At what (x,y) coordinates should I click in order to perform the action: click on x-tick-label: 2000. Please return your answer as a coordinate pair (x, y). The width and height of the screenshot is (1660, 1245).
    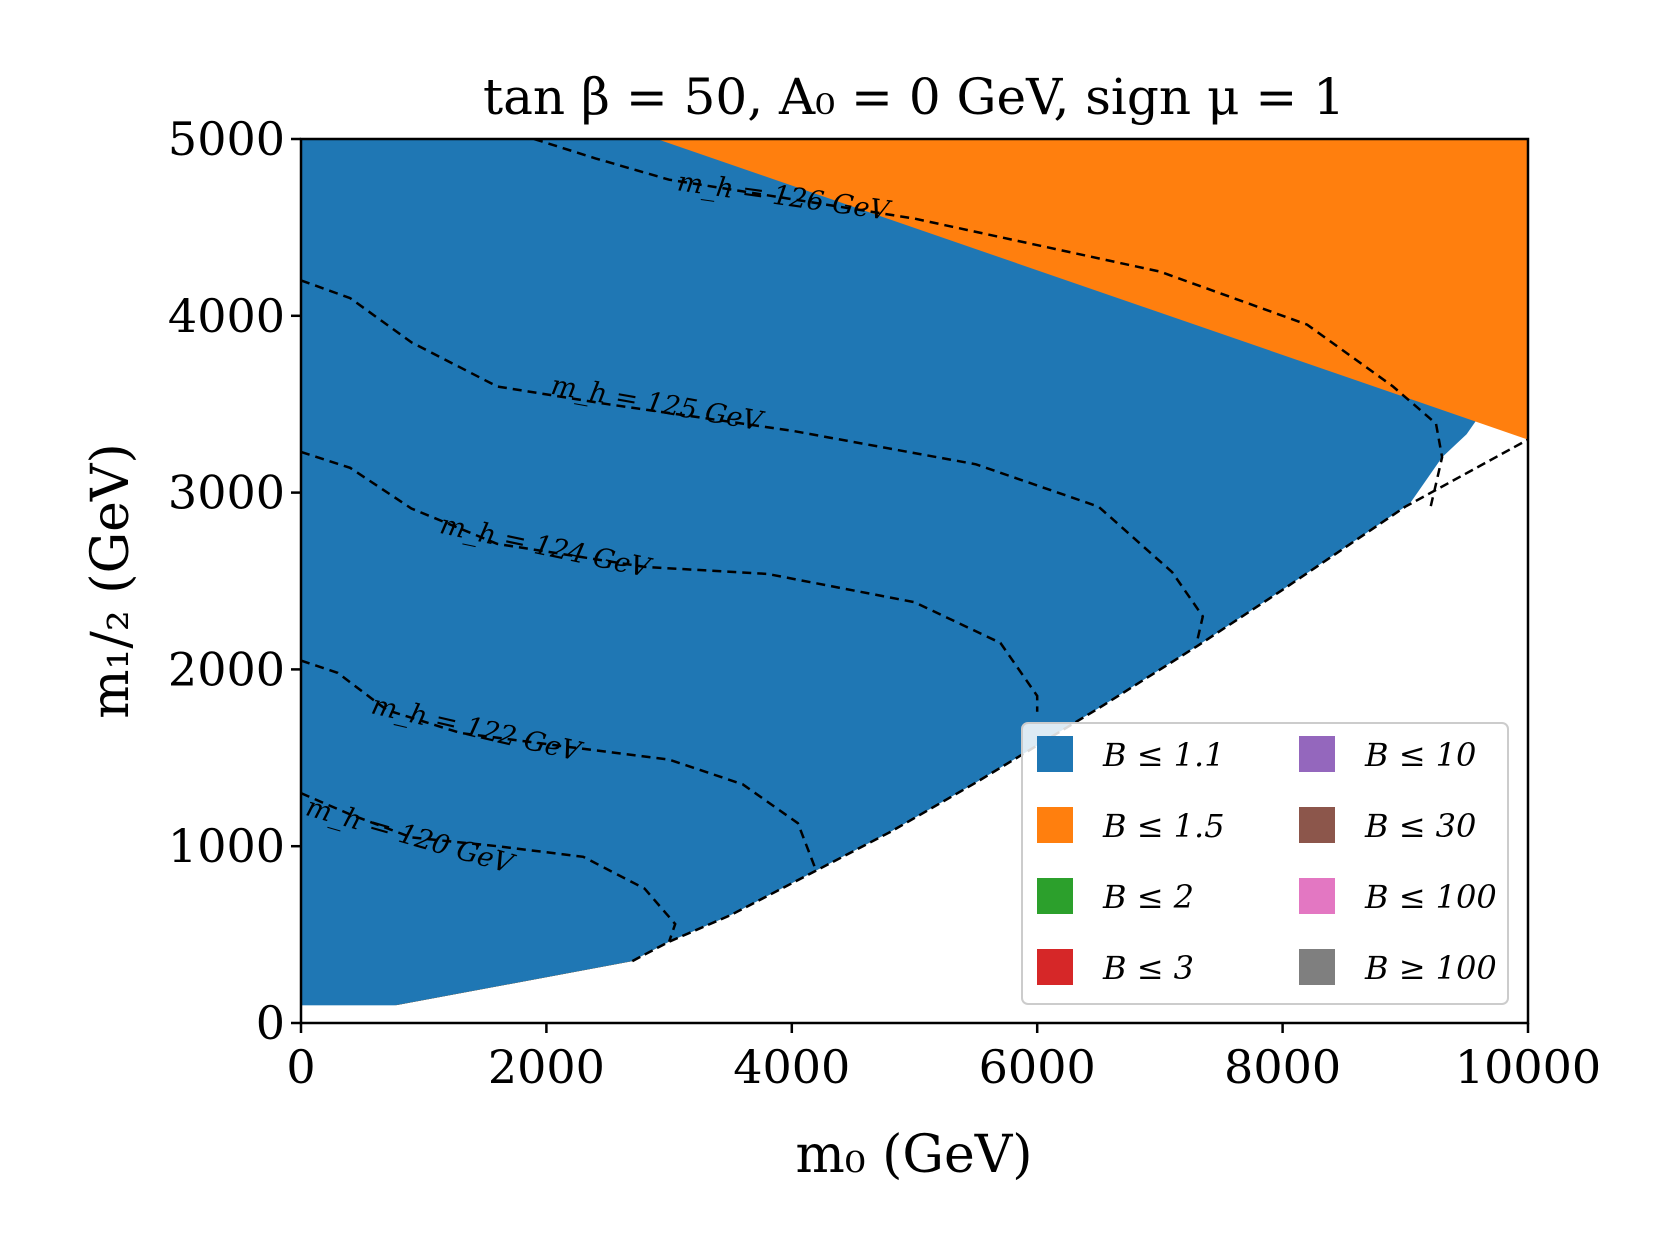
    Looking at the image, I should click on (546, 1067).